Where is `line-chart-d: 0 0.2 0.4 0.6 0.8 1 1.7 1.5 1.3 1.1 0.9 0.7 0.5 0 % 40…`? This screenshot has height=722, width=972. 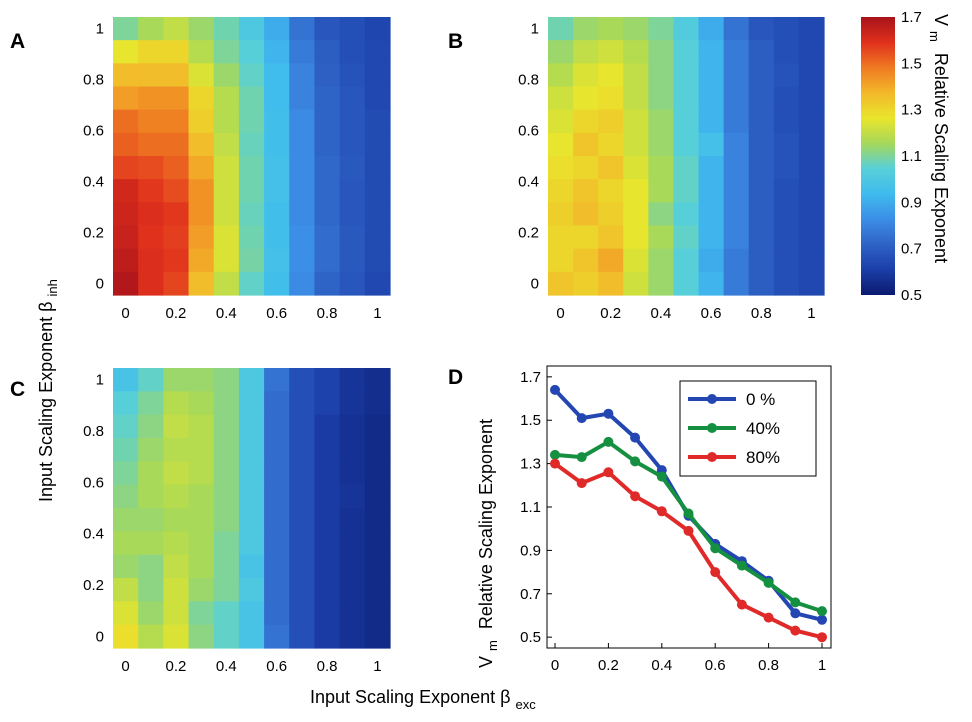 line-chart-d: 0 0.2 0.4 0.6 0.8 1 1.7 1.5 1.3 1.1 0.9 0.7 0.5 0 % 40… is located at coordinates (676, 519).